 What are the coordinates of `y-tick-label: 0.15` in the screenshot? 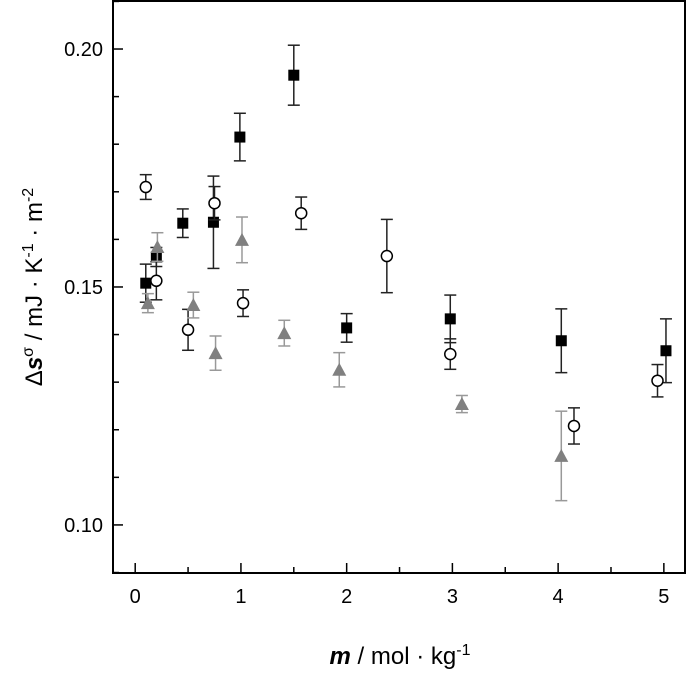 It's located at (83, 288).